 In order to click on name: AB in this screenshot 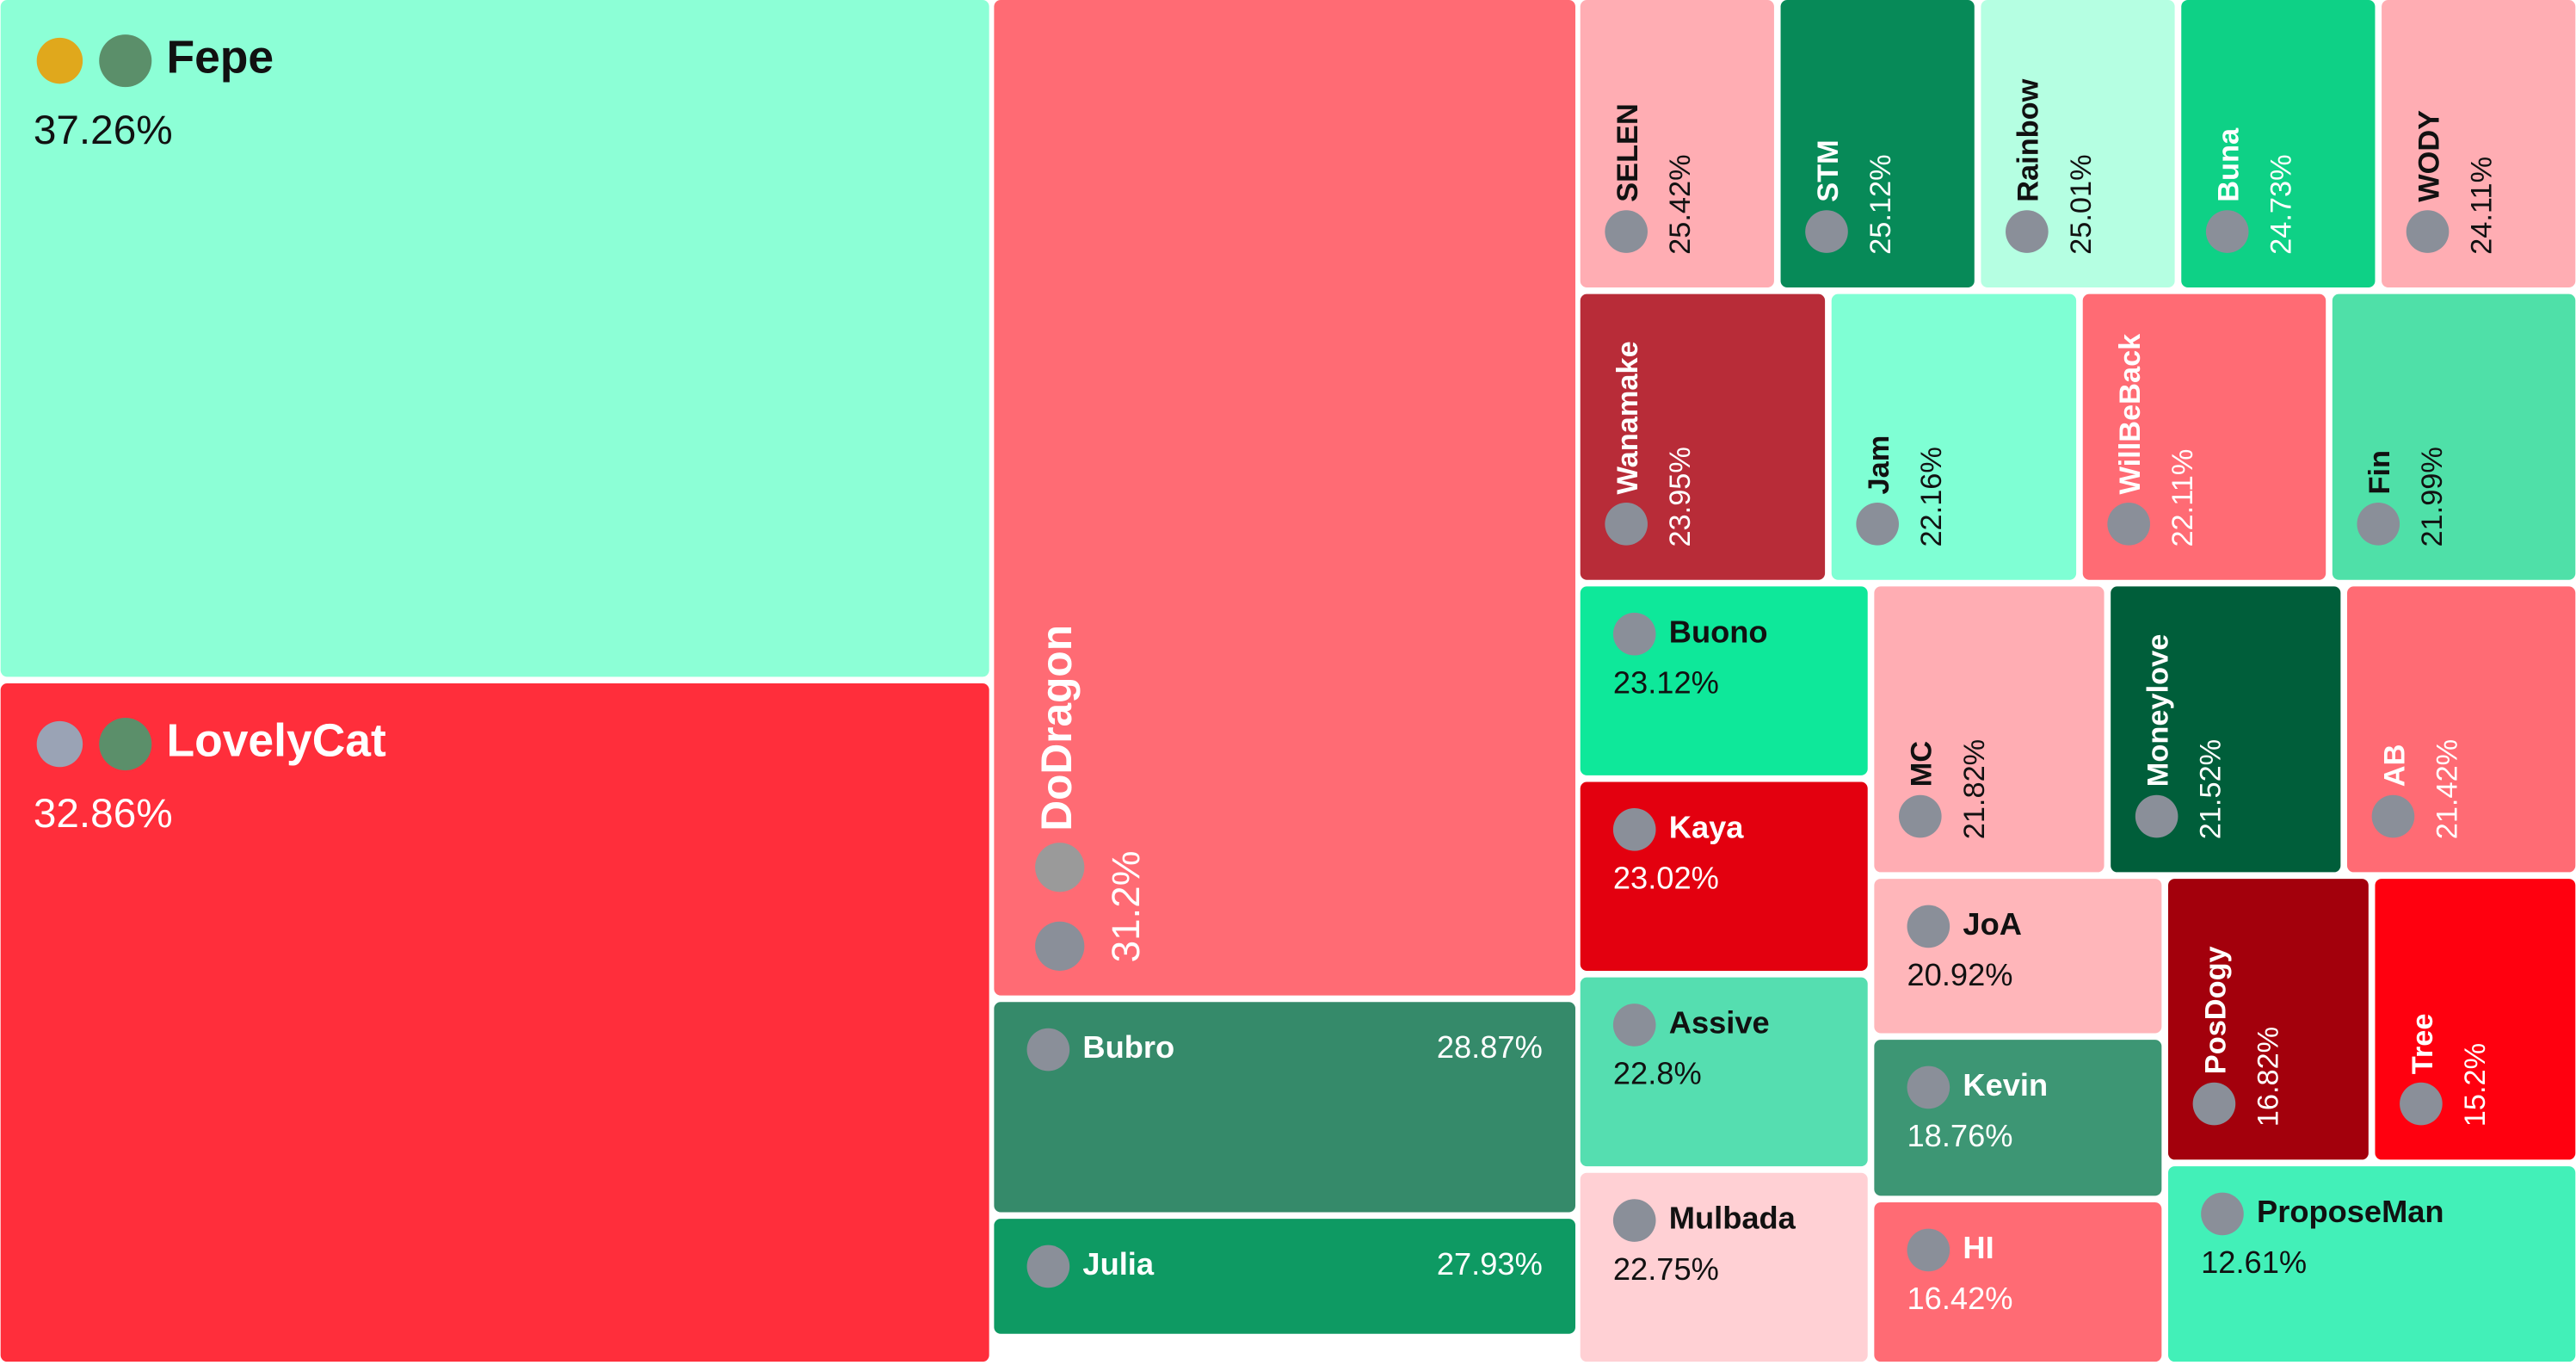, I will do `click(2395, 766)`.